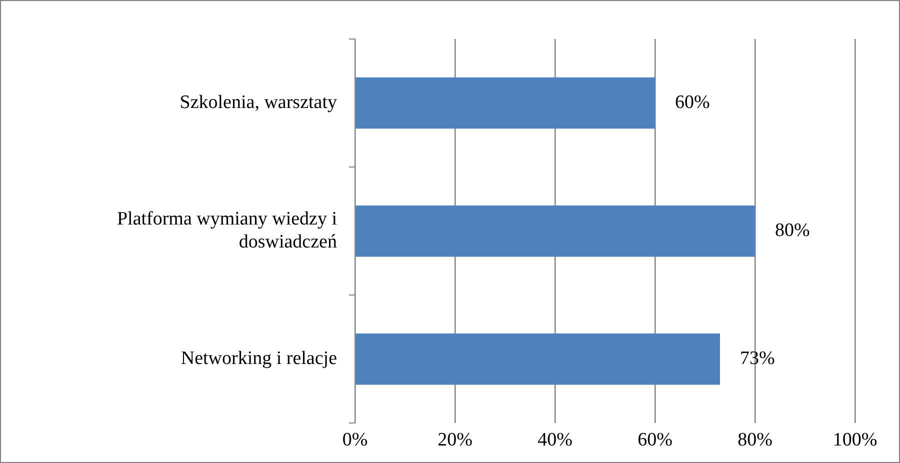  What do you see at coordinates (792, 231) in the screenshot?
I see `data-label: 80%` at bounding box center [792, 231].